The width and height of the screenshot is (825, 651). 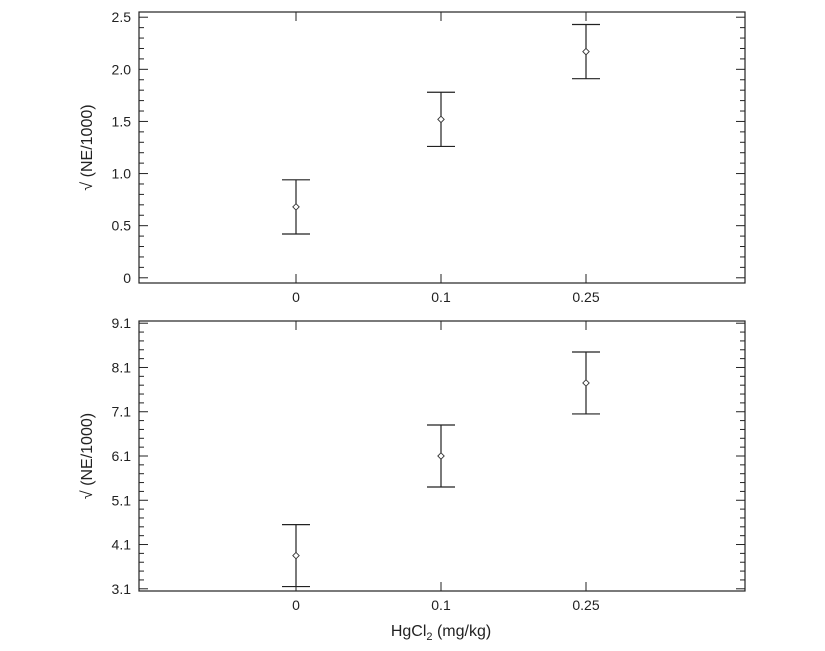 I want to click on x-axis-title-unit: (mg/kg), so click(x=462, y=631).